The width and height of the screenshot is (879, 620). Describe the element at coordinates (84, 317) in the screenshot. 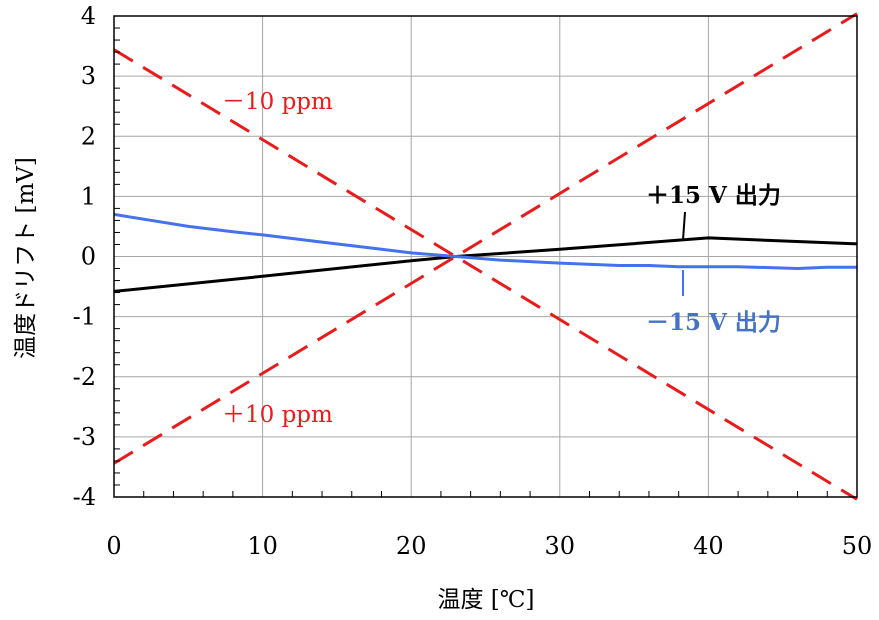

I see `y-tick-label: -1` at that location.